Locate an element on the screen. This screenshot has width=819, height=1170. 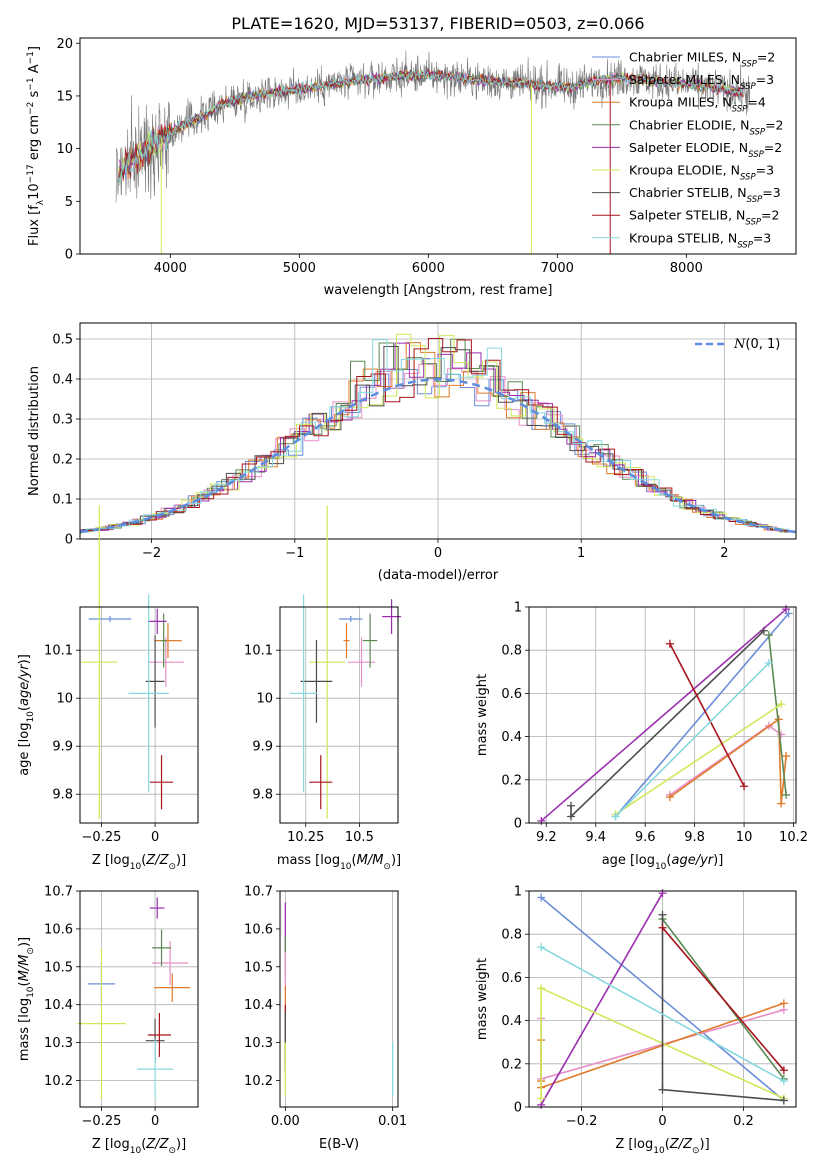
spectrum-lines is located at coordinates (433, 152).